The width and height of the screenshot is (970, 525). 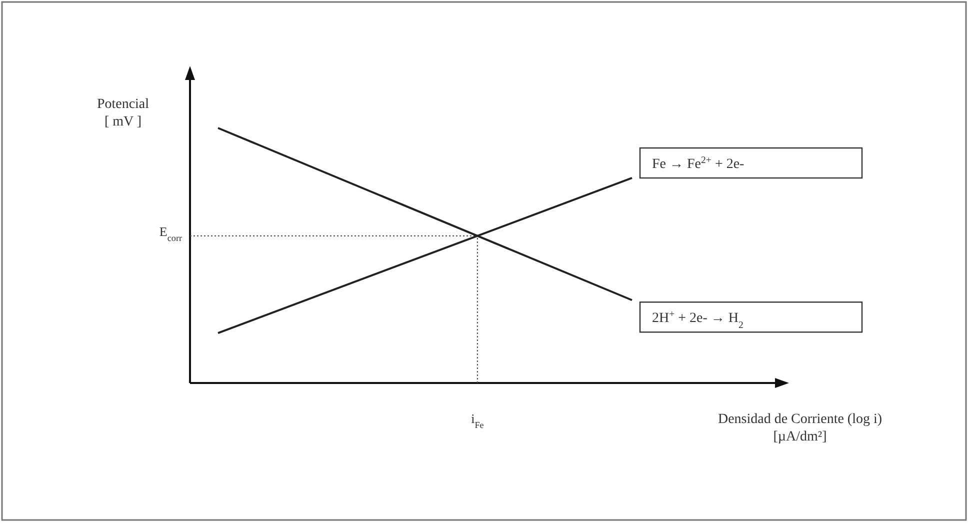 I want to click on series-label: Fe → Fe$^{2+}$ + 2e-, so click(x=698, y=163).